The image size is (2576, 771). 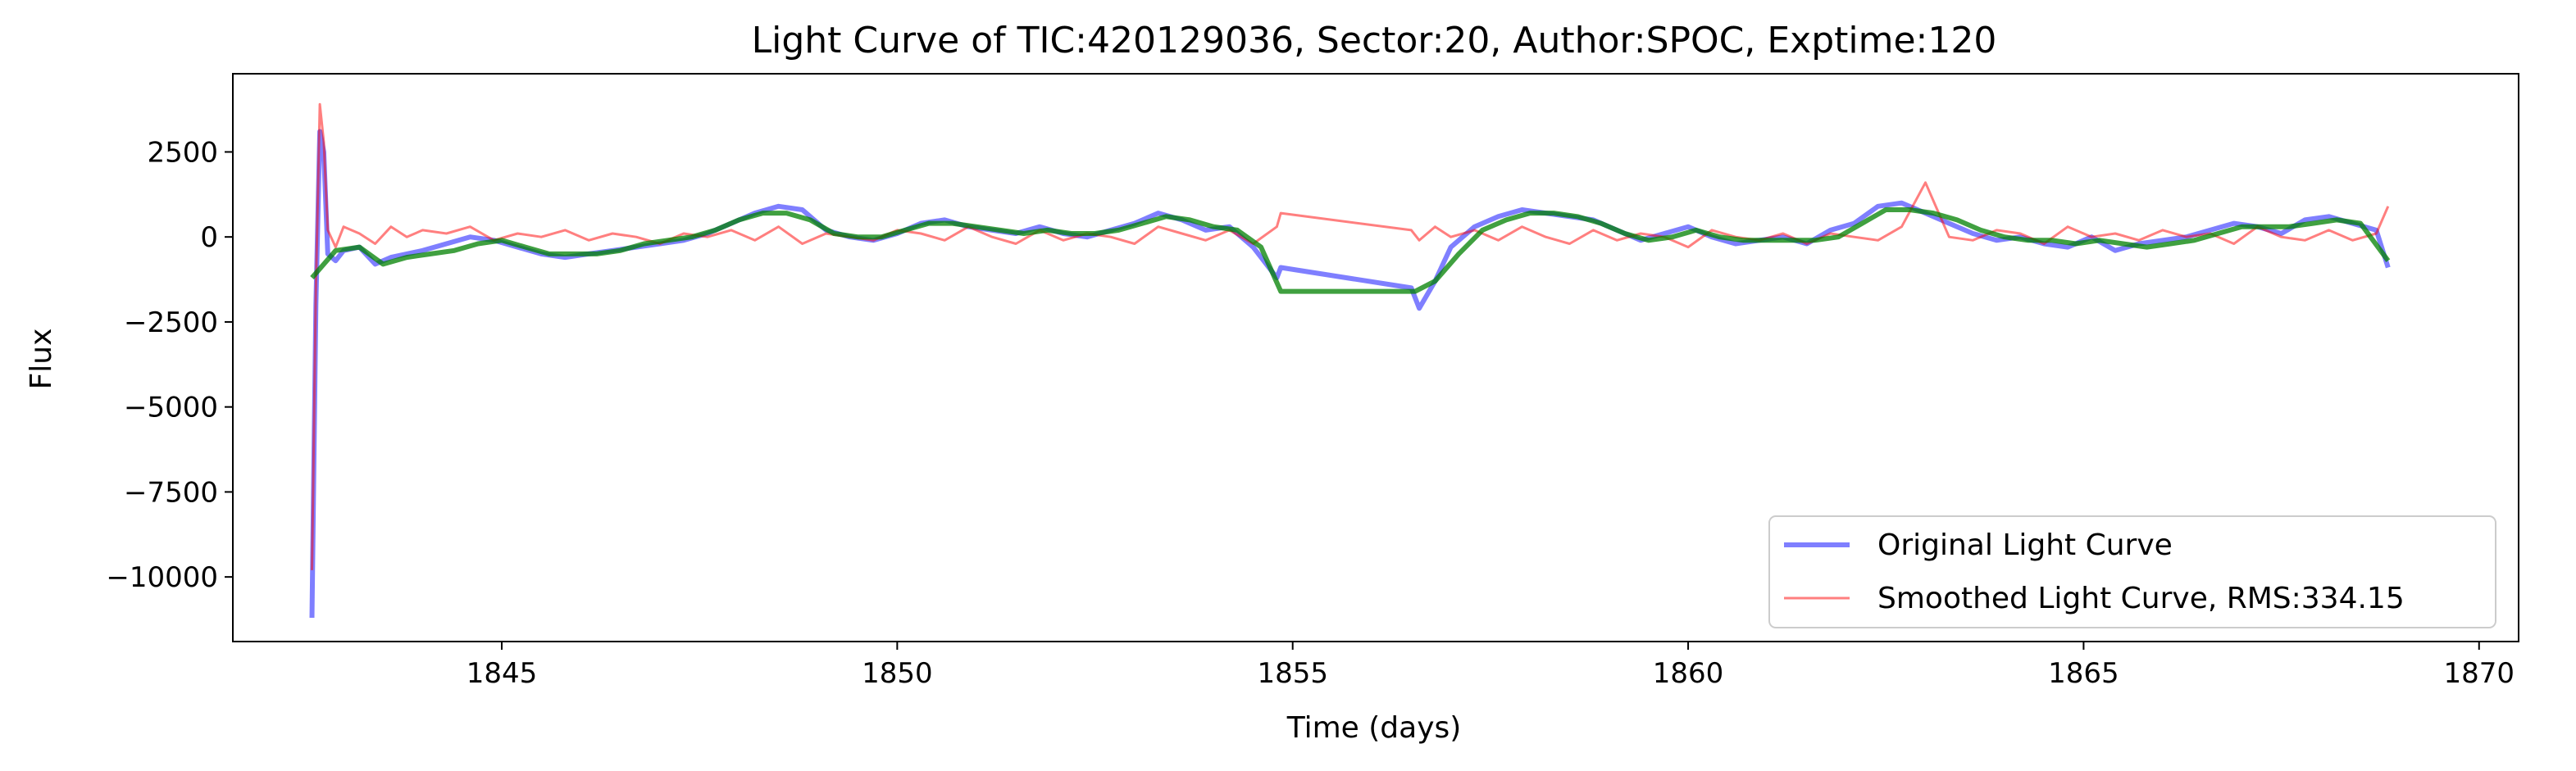 What do you see at coordinates (169, 365) in the screenshot?
I see `y-axis: 2500 0 −2500 −5000 −7500 −10000` at bounding box center [169, 365].